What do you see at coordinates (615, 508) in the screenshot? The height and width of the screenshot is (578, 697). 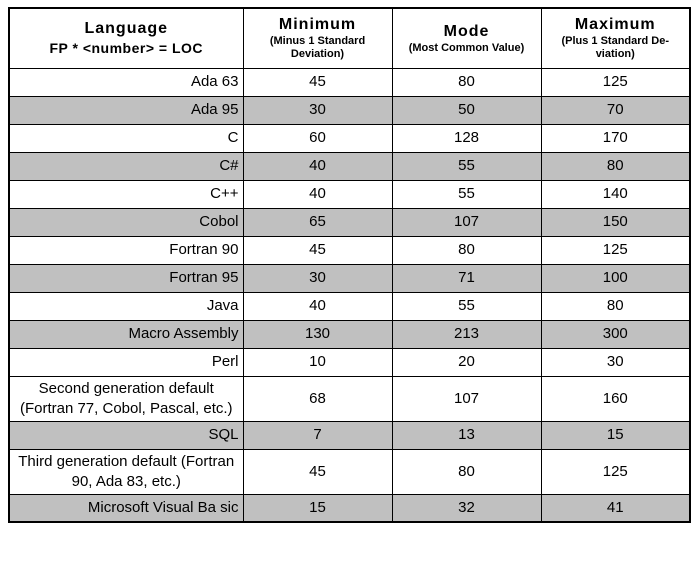 I see `maximum-cell: 41` at bounding box center [615, 508].